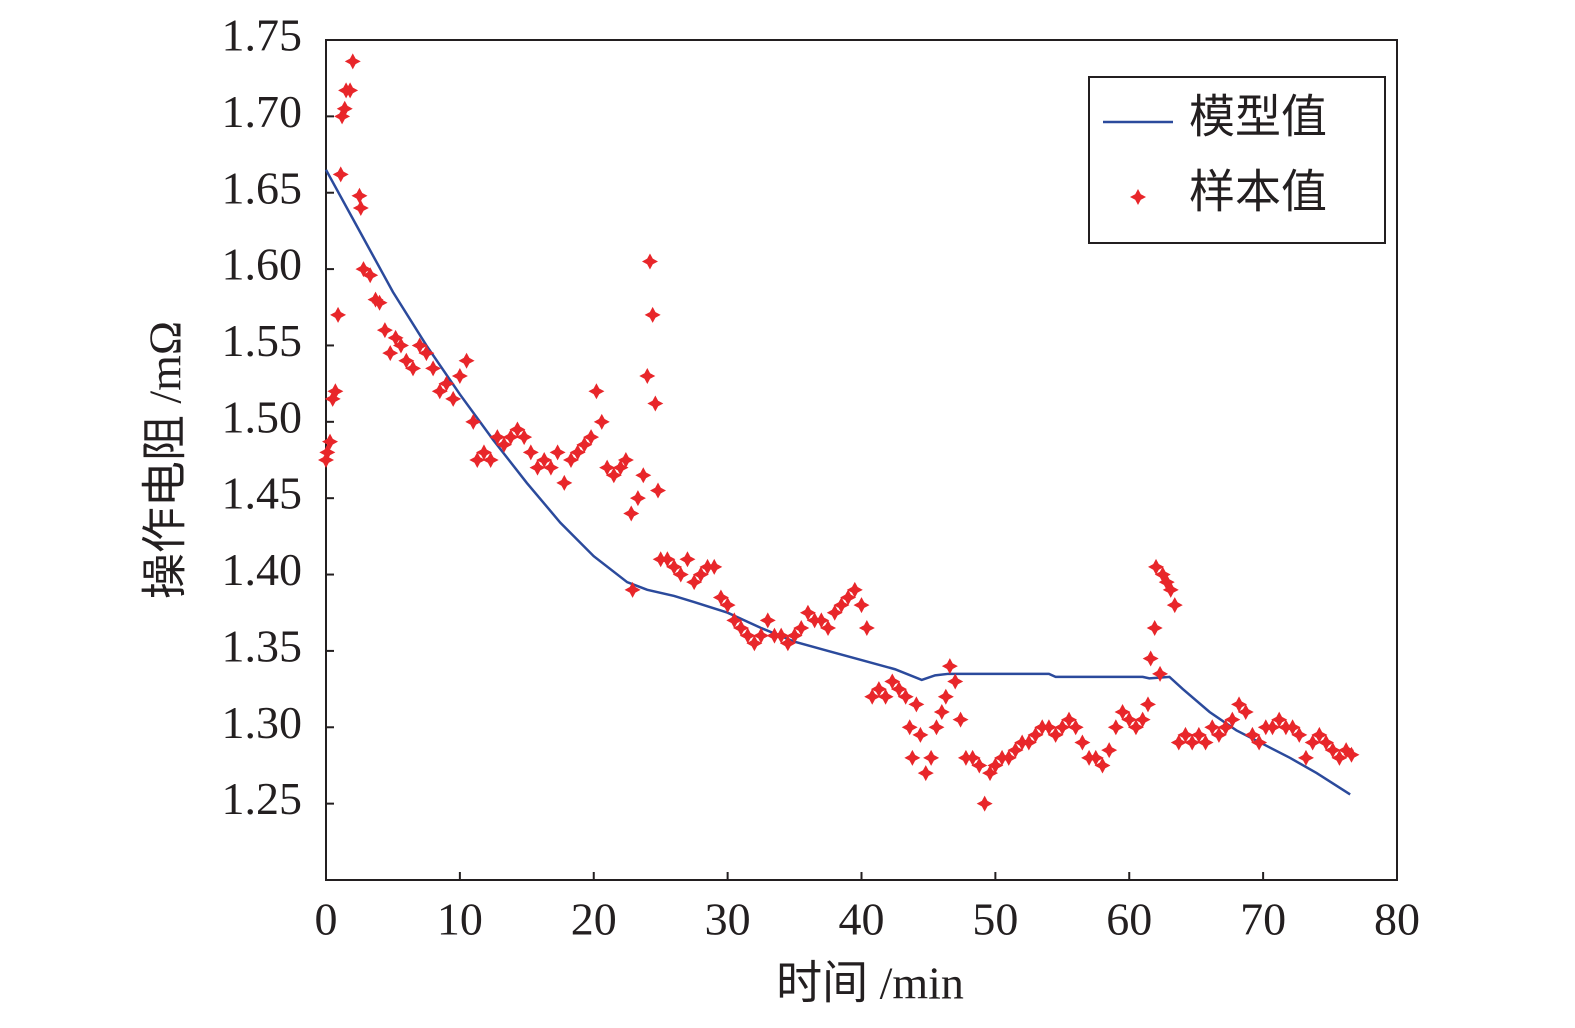  What do you see at coordinates (1397, 919) in the screenshot?
I see `x-tick-label: 80` at bounding box center [1397, 919].